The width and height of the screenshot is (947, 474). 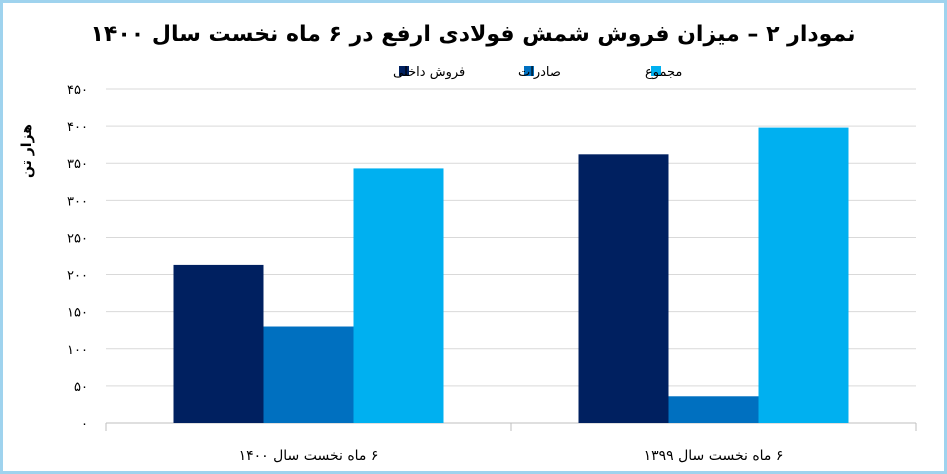 What do you see at coordinates (77, 276) in the screenshot?
I see `y-tick-label: ۲۰۰` at bounding box center [77, 276].